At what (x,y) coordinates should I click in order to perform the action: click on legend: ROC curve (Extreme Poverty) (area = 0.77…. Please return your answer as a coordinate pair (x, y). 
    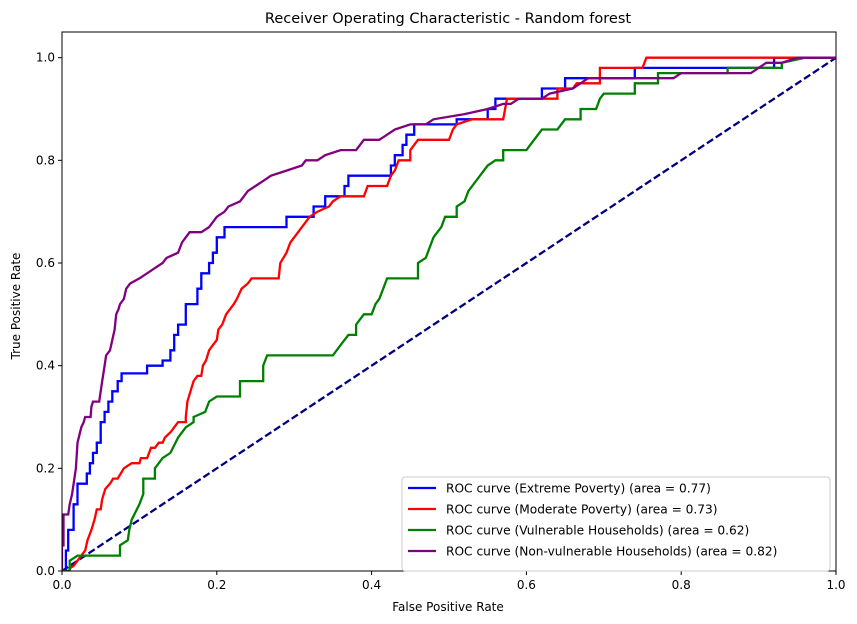
    Looking at the image, I should click on (616, 524).